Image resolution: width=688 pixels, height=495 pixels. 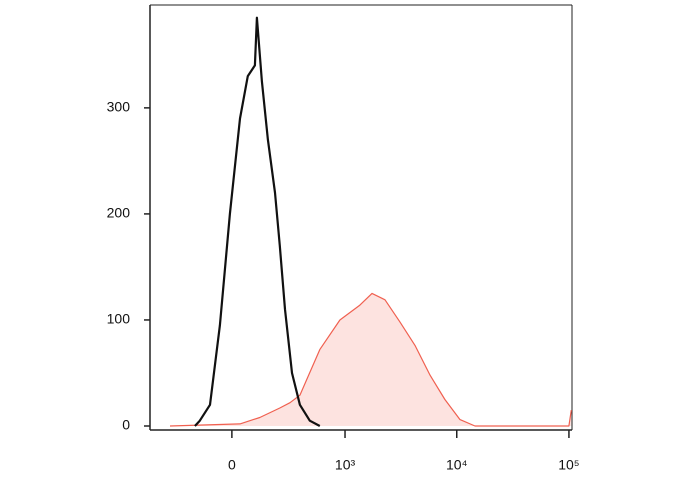 I want to click on x-tick-label: 10⁴, so click(x=457, y=465).